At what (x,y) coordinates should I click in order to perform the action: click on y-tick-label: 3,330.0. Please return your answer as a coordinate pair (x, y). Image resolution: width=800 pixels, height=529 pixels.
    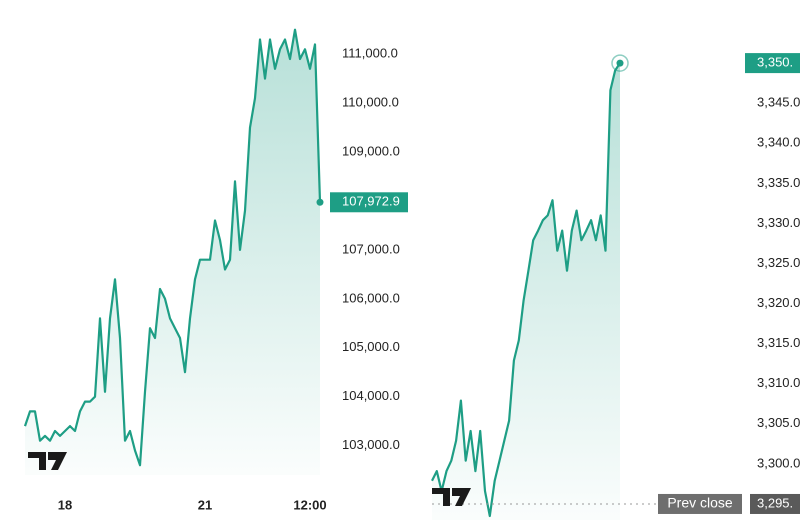
    Looking at the image, I should click on (778, 222).